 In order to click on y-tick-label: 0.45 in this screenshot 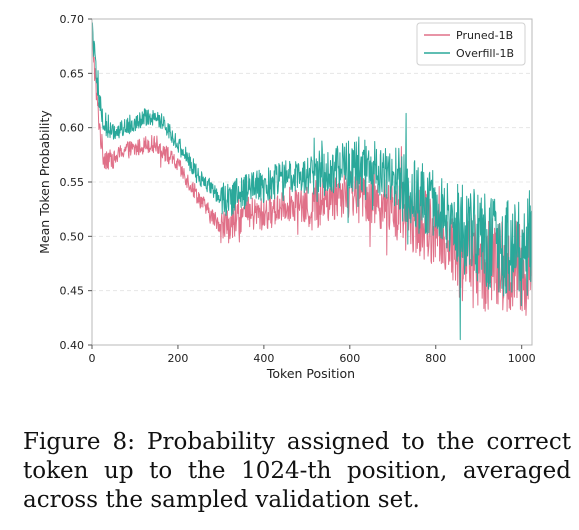, I will do `click(72, 291)`.